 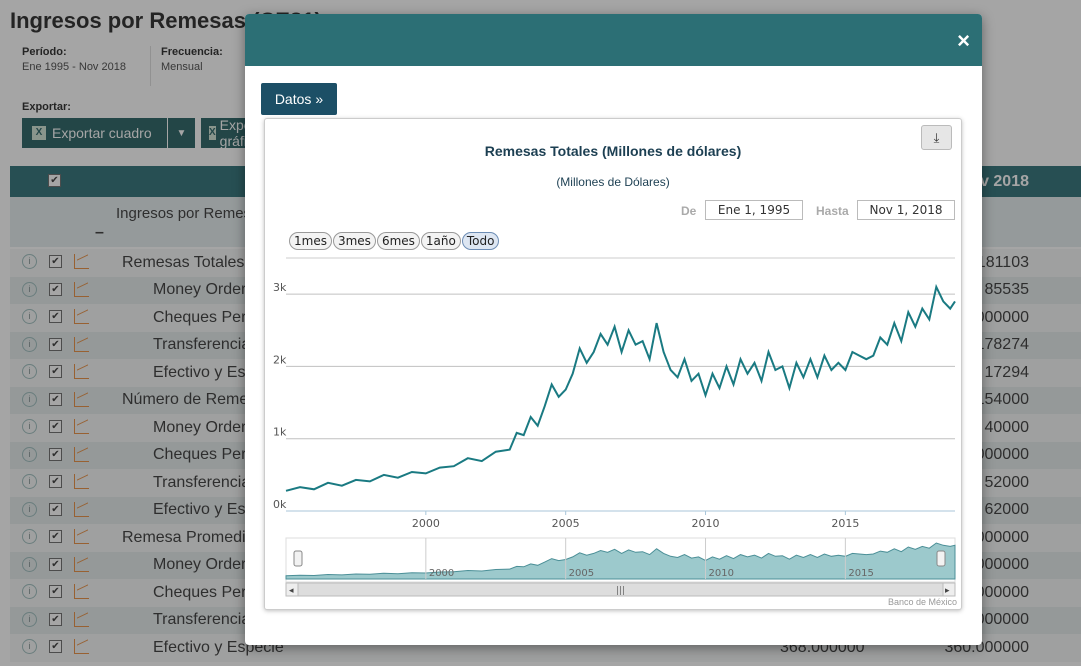 What do you see at coordinates (1007, 482) in the screenshot?
I see `row-value: 52000` at bounding box center [1007, 482].